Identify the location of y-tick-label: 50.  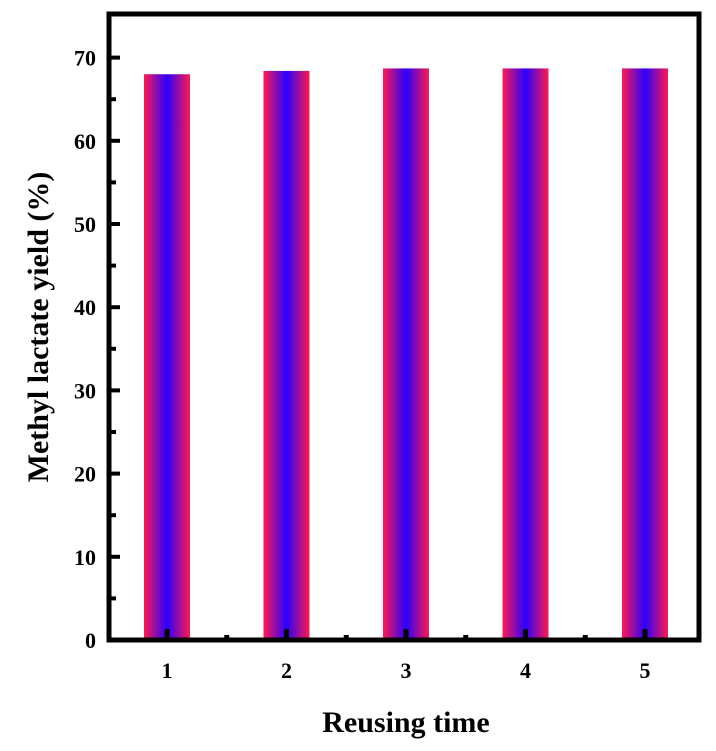
(85, 224).